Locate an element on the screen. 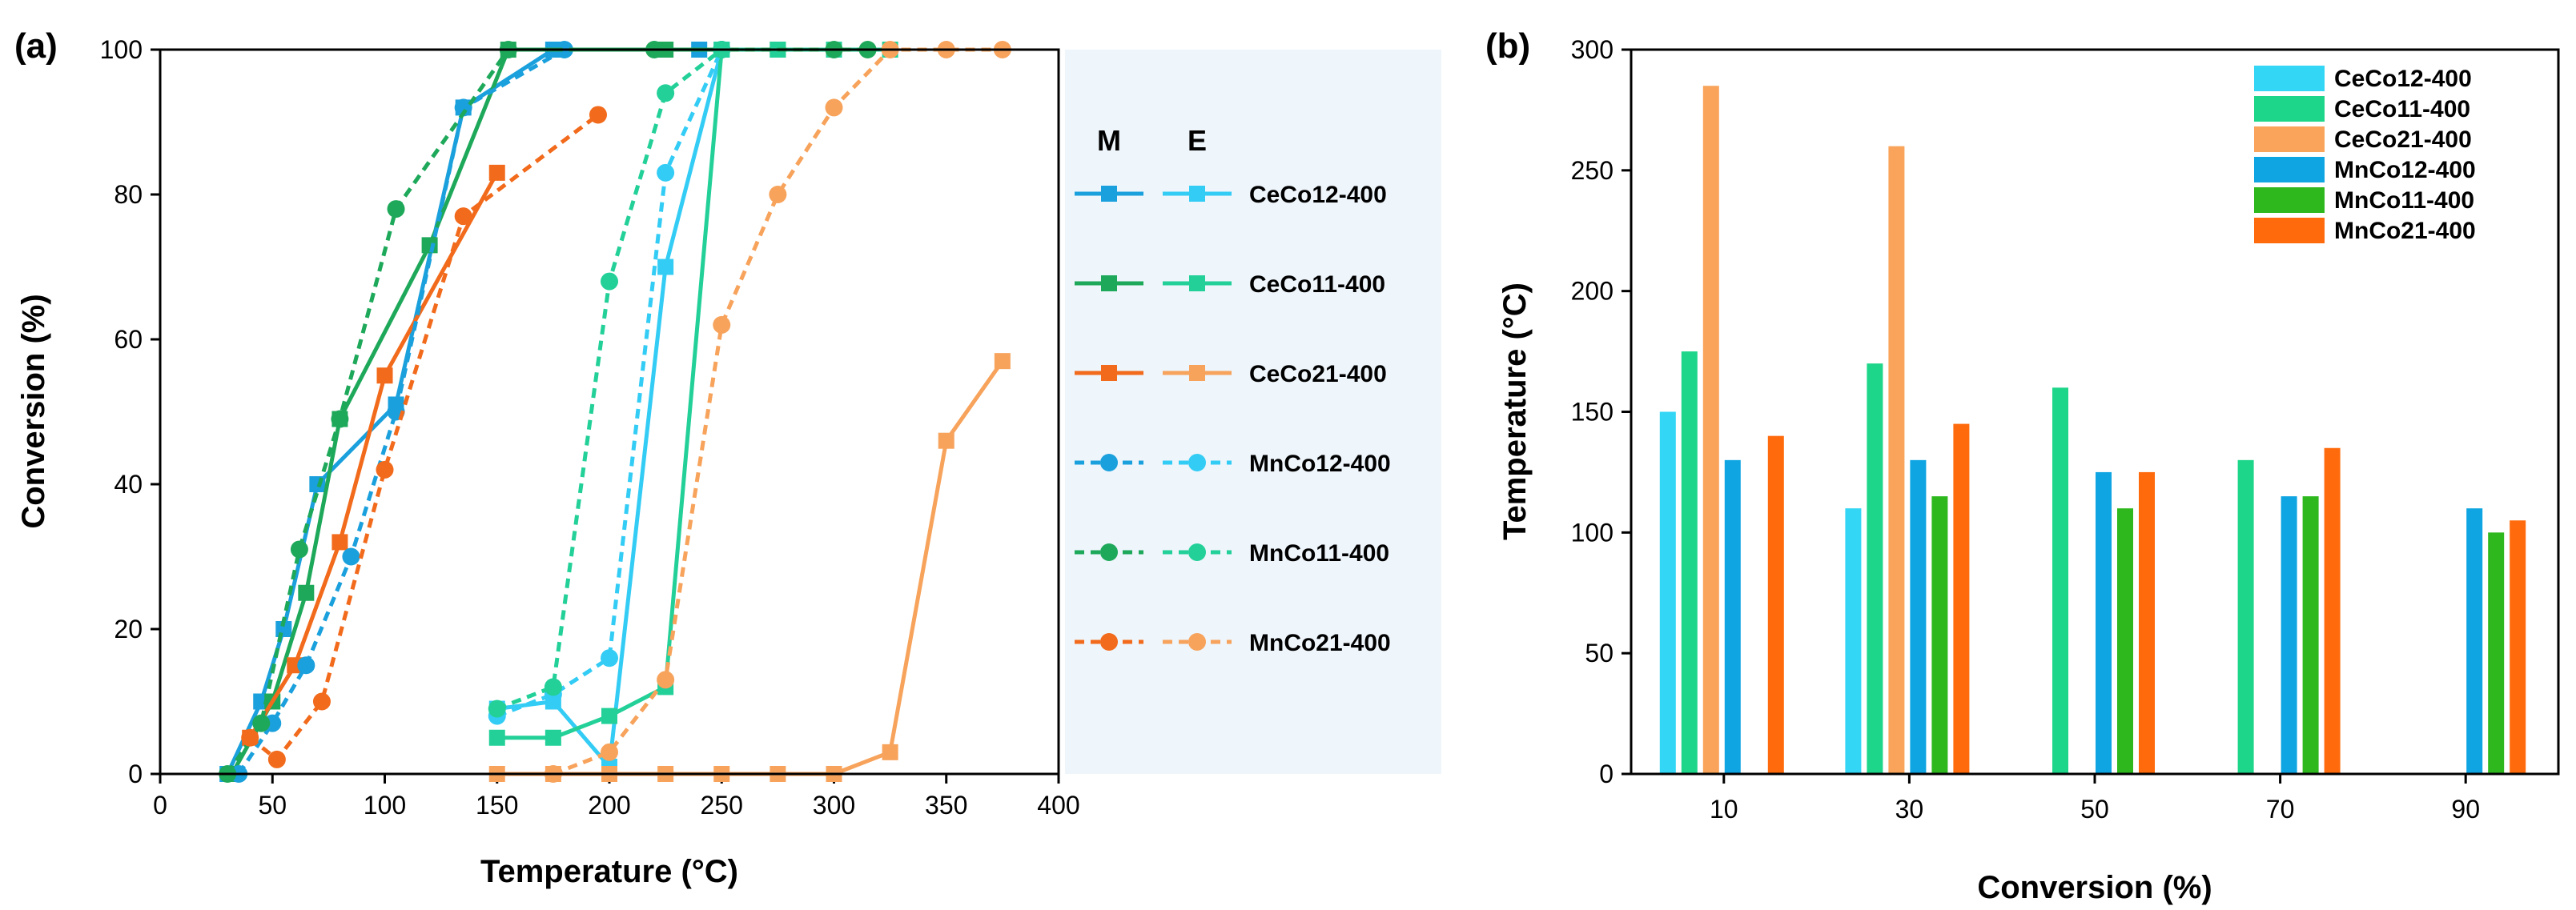 The image size is (2576, 910). panel-b-label: (b) is located at coordinates (1507, 46).